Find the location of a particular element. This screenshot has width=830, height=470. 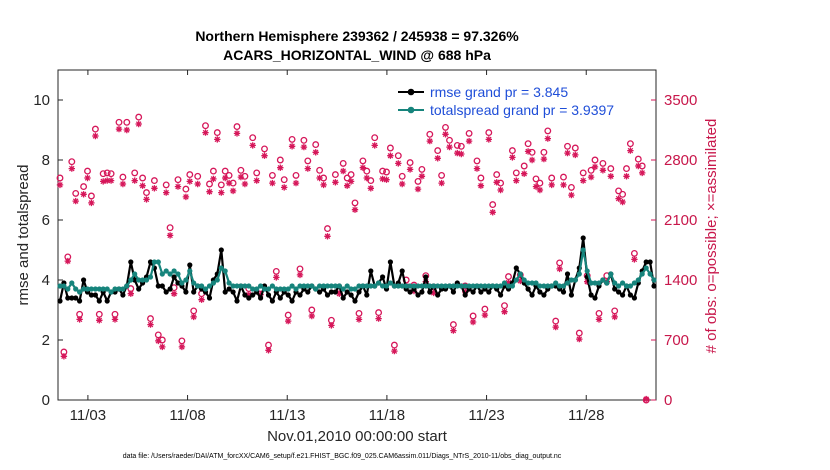

x-tick-label: 11/03 is located at coordinates (88, 415).